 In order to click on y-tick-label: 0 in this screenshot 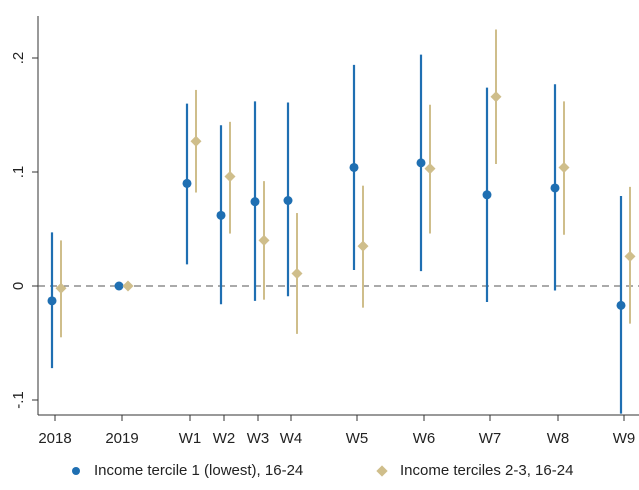, I will do `click(18, 286)`.